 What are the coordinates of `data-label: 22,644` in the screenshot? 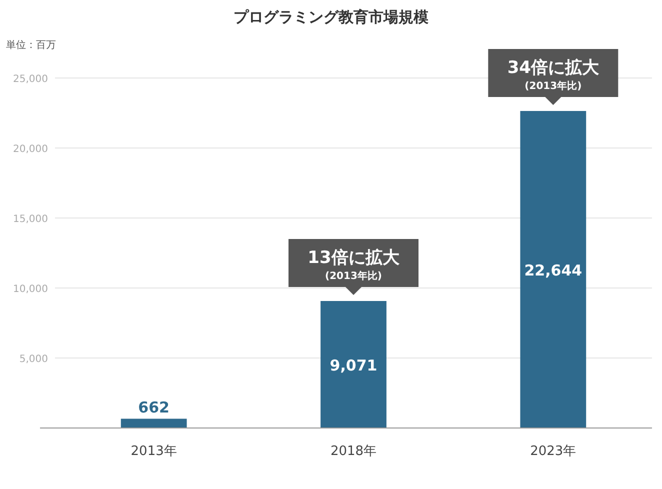 It's located at (553, 270).